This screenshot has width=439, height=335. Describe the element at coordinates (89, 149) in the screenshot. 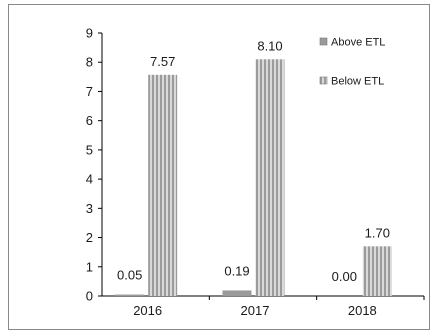

I see `y-tick-label: 5` at that location.